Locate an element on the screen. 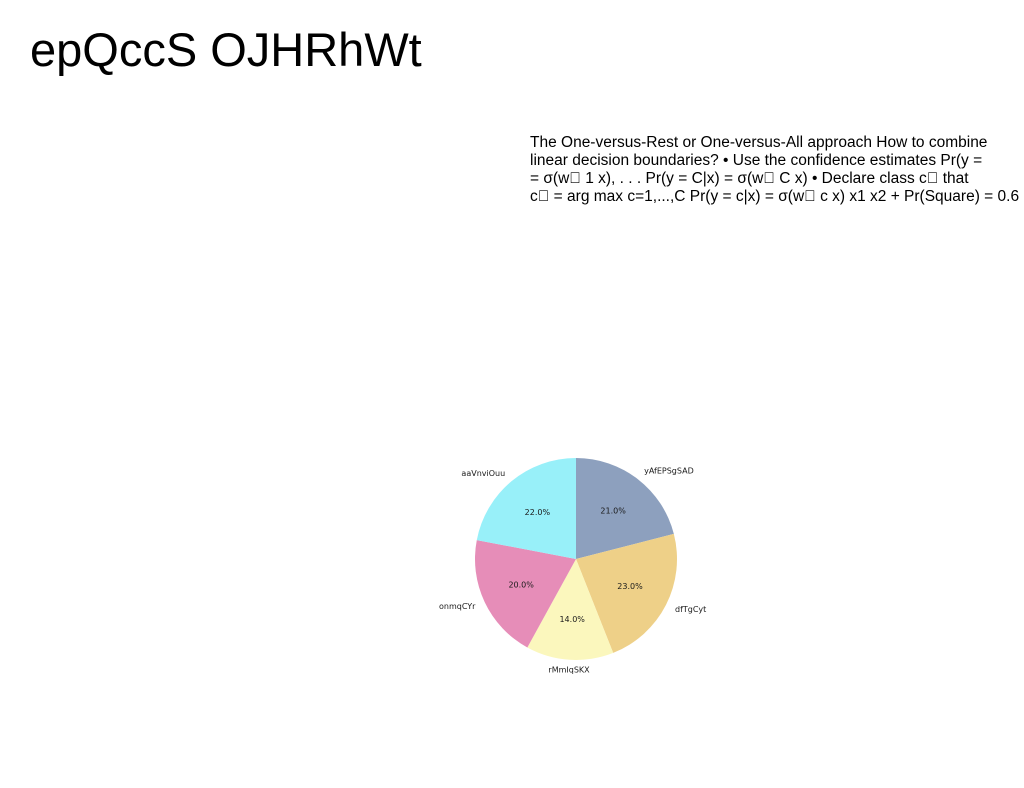 The width and height of the screenshot is (1024, 788). pie-category-label: rMmIqSKX is located at coordinates (569, 669).